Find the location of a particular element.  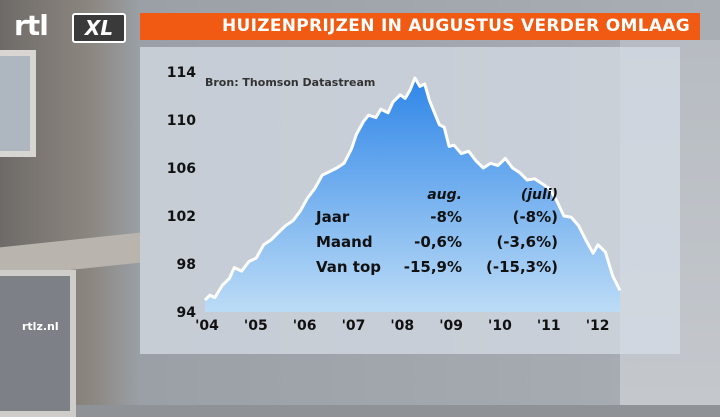

table-value-aug: -8% is located at coordinates (446, 217).